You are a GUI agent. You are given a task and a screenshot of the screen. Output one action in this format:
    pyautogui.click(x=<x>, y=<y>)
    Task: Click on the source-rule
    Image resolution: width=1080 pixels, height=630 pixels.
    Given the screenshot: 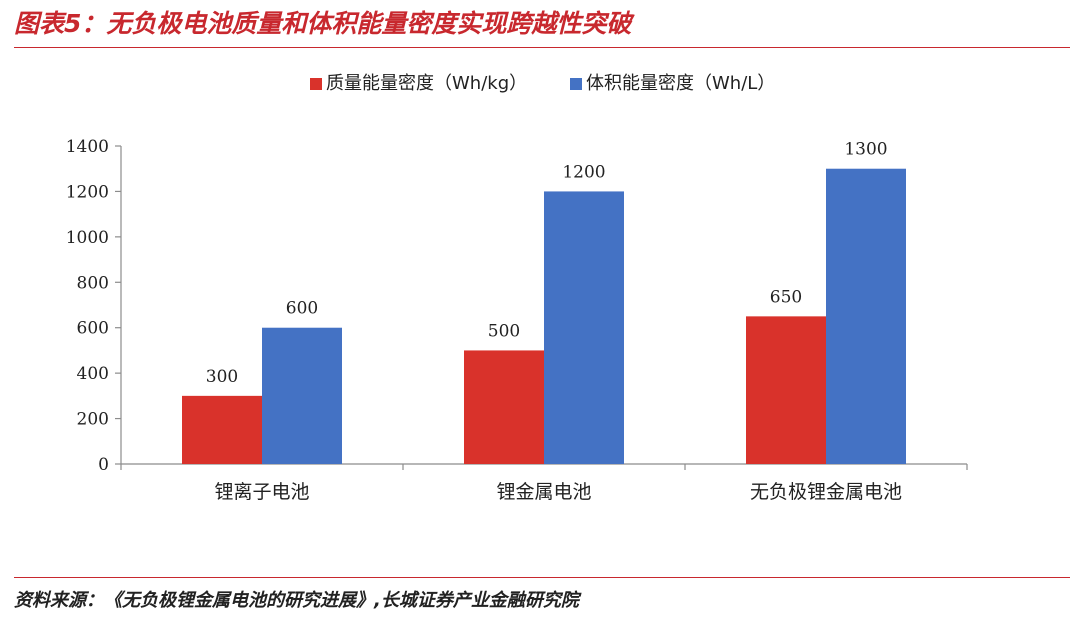 What is the action you would take?
    pyautogui.click(x=542, y=577)
    